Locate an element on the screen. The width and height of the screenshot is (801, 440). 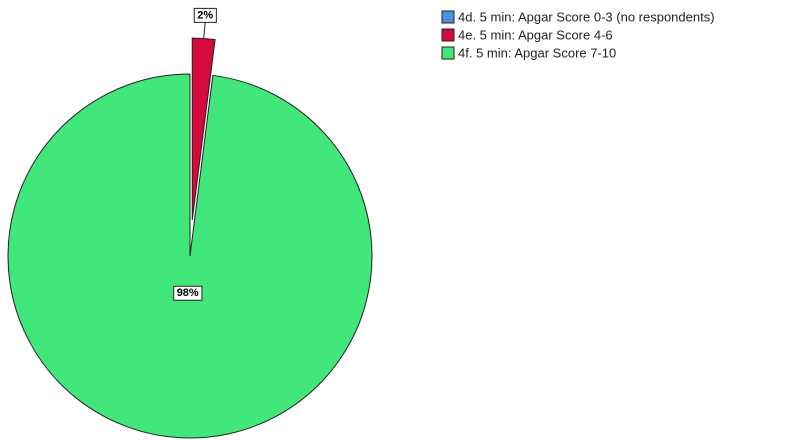
legend-label: 4f. 5 min: Apgar Score 7-10 is located at coordinates (537, 52).